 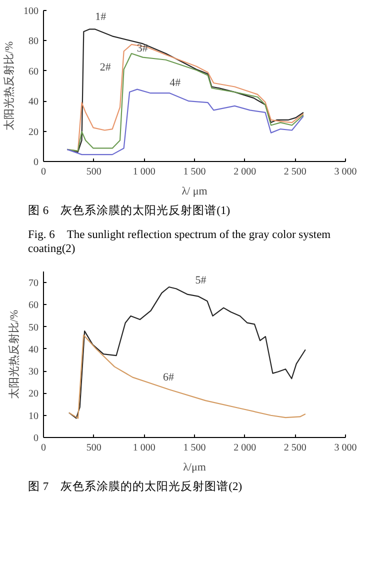 What do you see at coordinates (135, 488) in the screenshot?
I see `caption: 图 7 灰色系涂膜的的太阳光反射图谱(2)` at bounding box center [135, 488].